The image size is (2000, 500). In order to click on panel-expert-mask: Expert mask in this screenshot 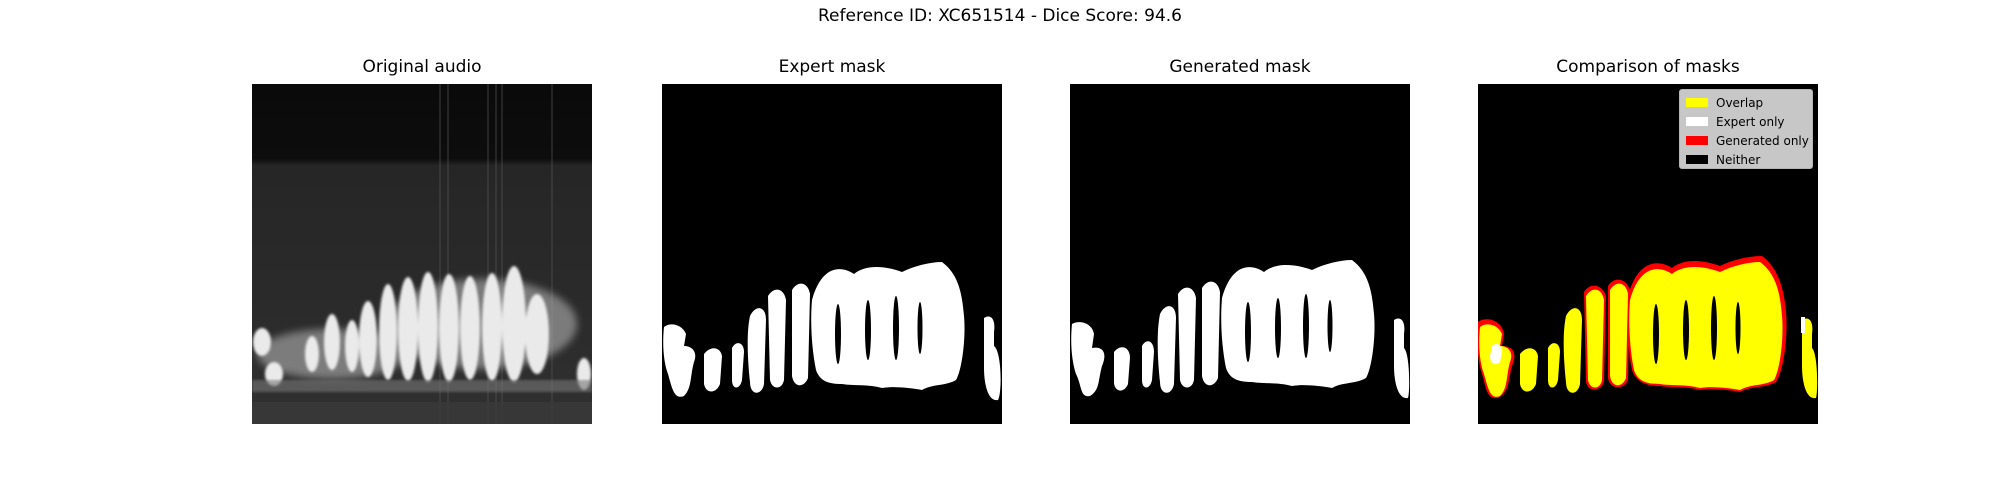, I will do `click(832, 240)`.